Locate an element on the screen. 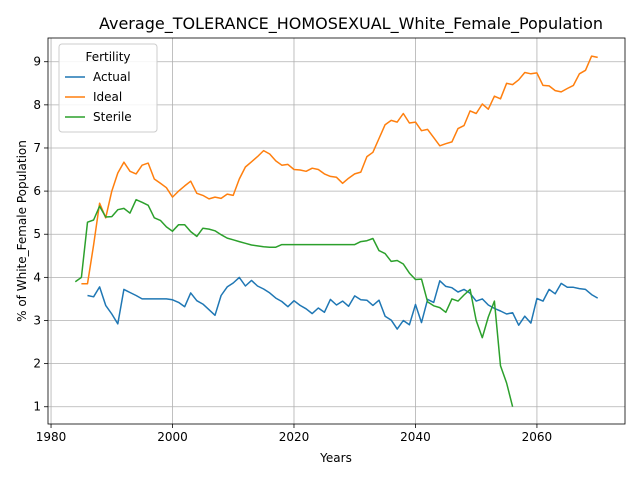 The image size is (640, 480). x-axis-ticks: 1980 2000 2020 2040 2060 is located at coordinates (294, 434).